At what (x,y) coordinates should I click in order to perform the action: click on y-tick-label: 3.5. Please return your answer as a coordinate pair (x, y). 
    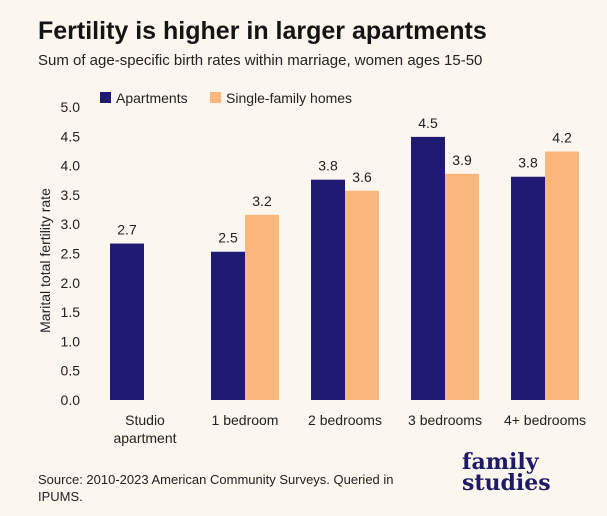
    Looking at the image, I should click on (71, 195).